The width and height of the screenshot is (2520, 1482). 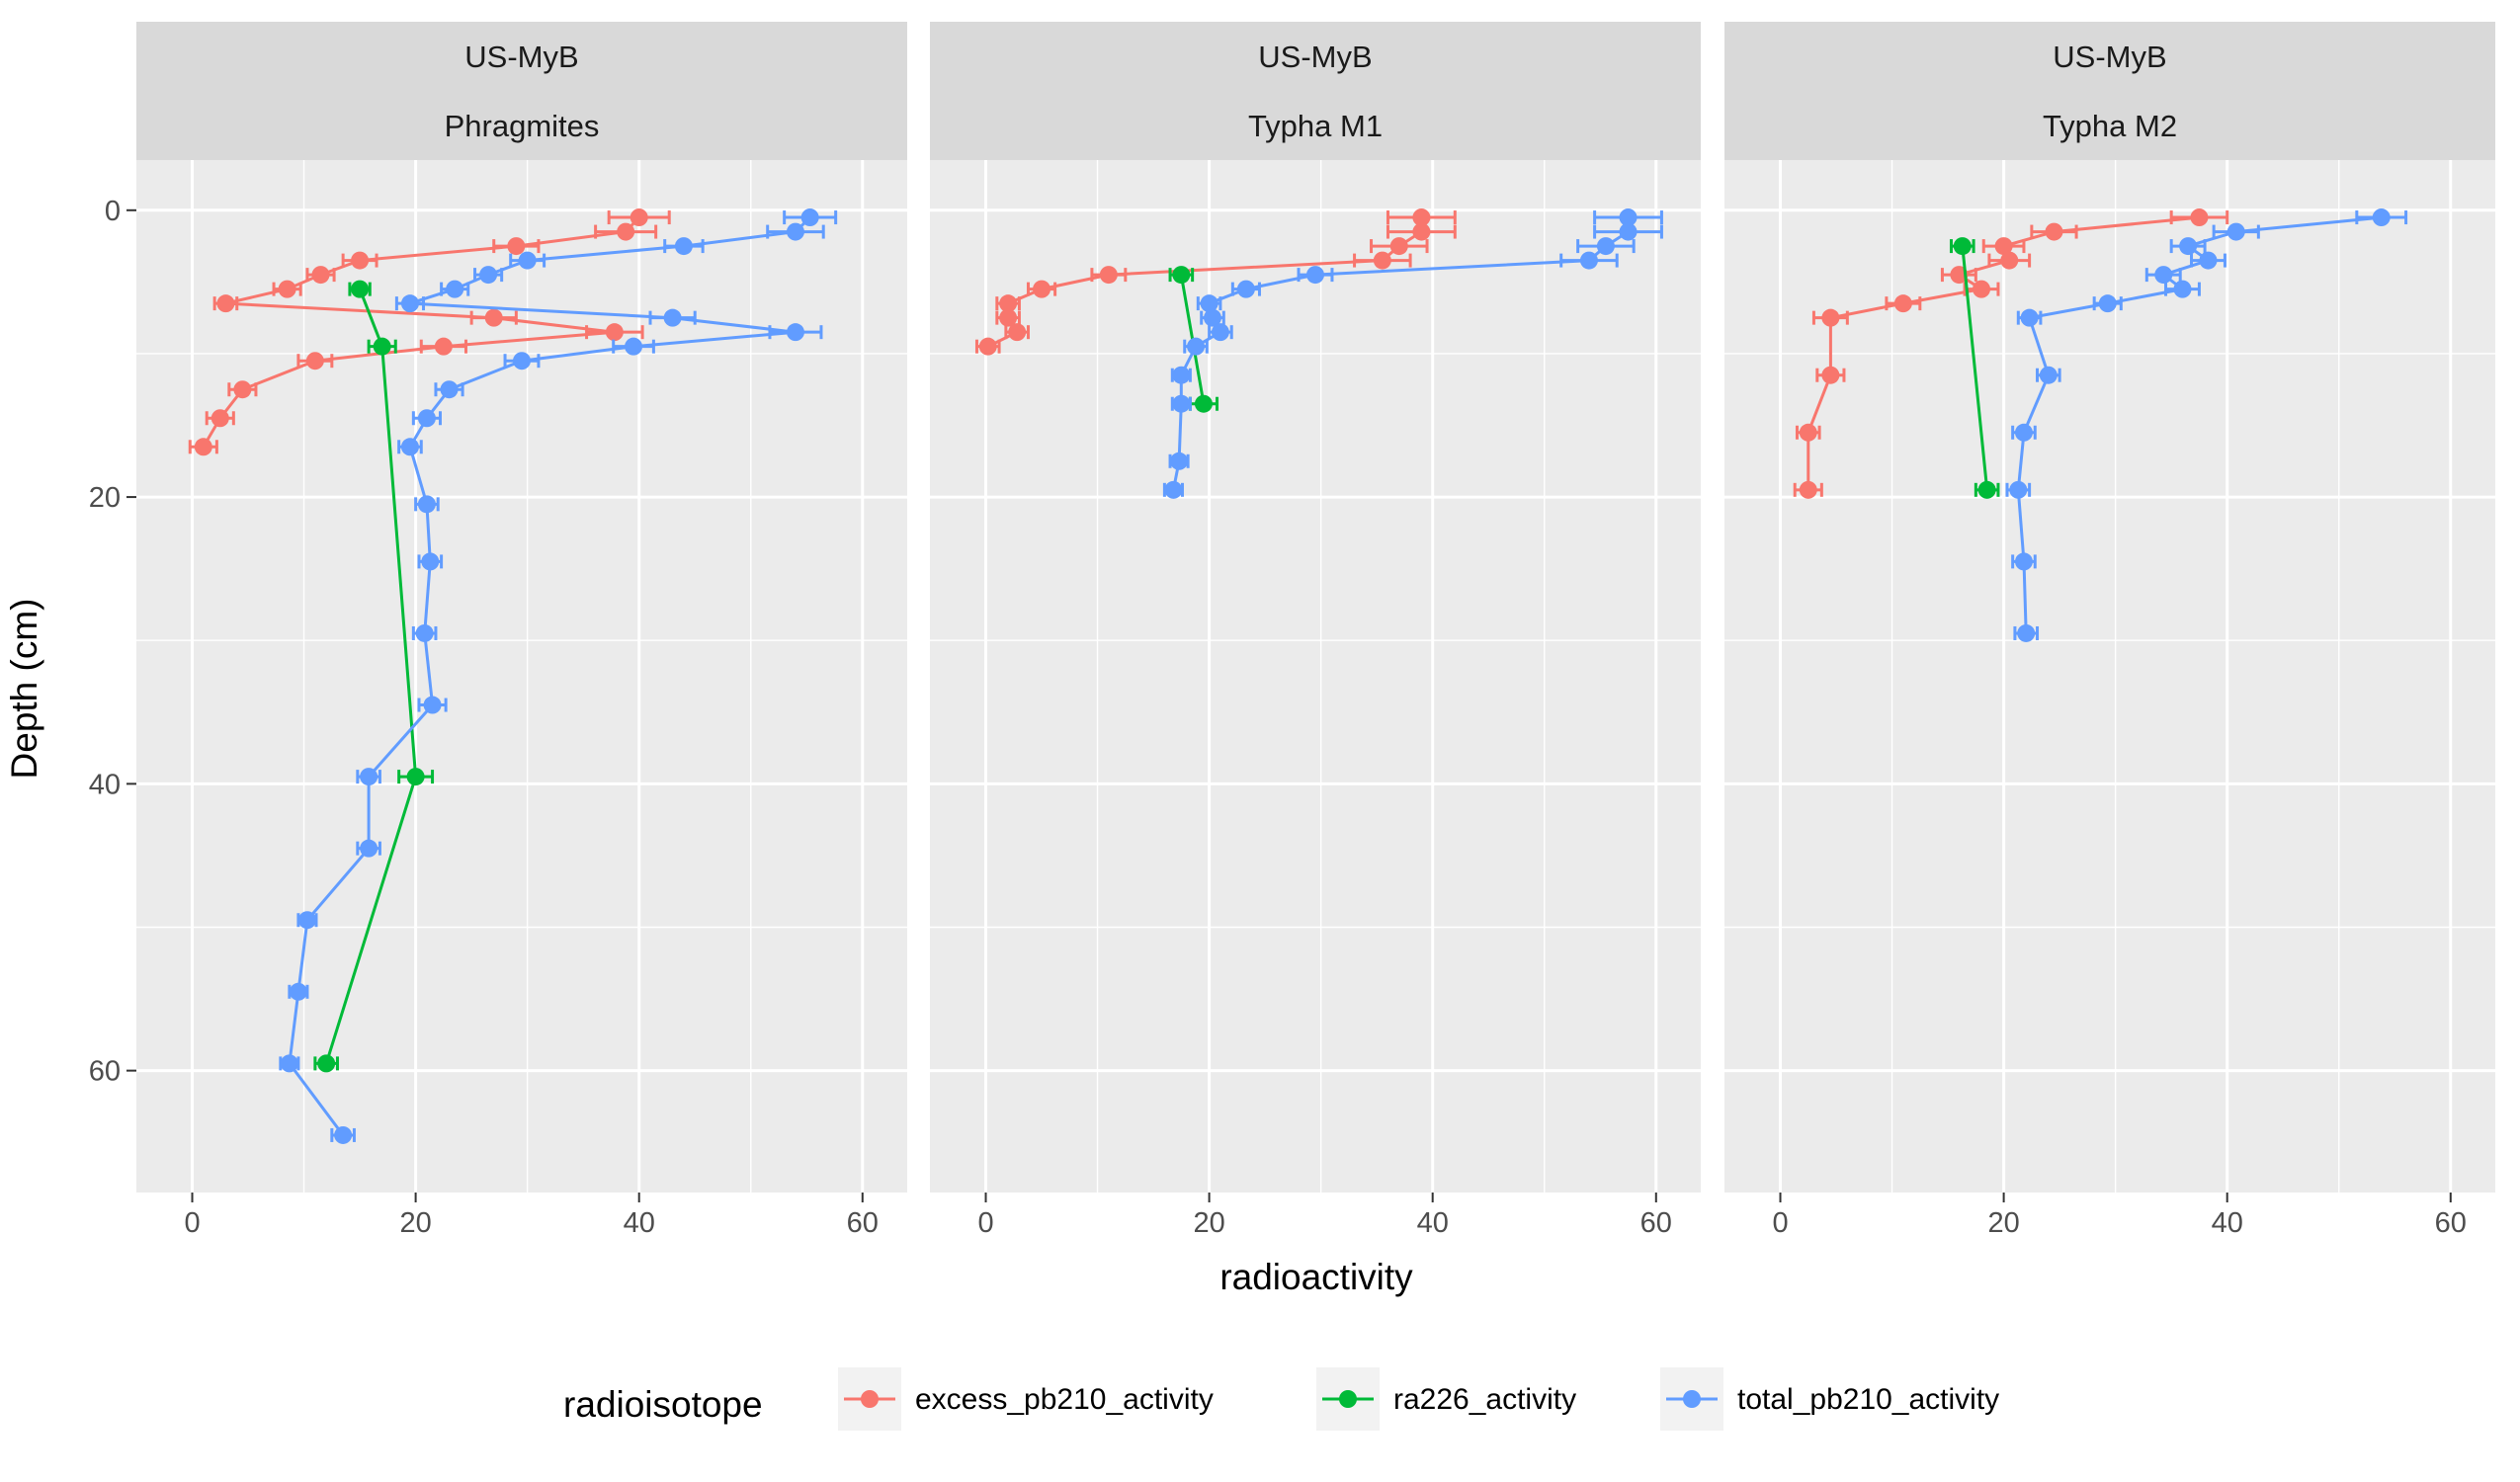 I want to click on y-tick-label: 60, so click(x=105, y=1072).